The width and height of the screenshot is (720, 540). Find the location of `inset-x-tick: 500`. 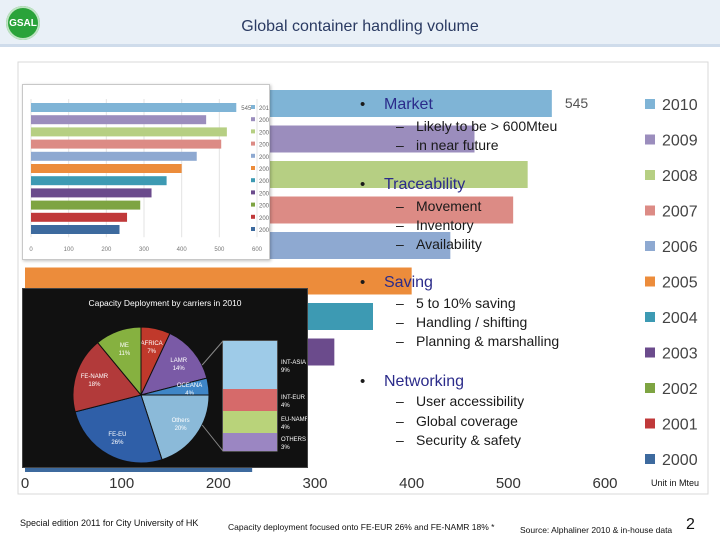

inset-x-tick: 500 is located at coordinates (219, 250).